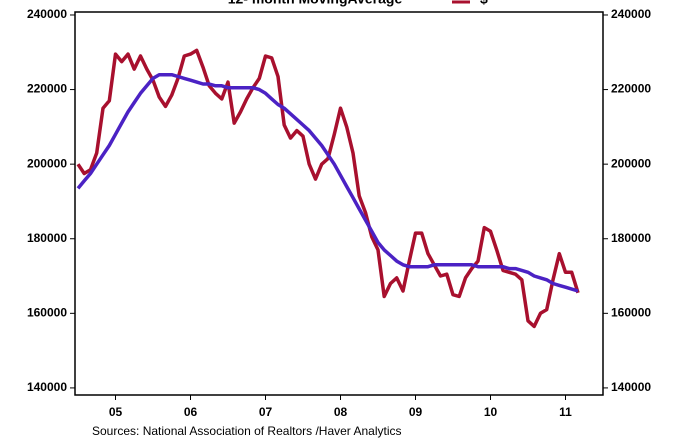 The image size is (679, 440). Describe the element at coordinates (565, 412) in the screenshot. I see `x-tick-label: 11` at that location.